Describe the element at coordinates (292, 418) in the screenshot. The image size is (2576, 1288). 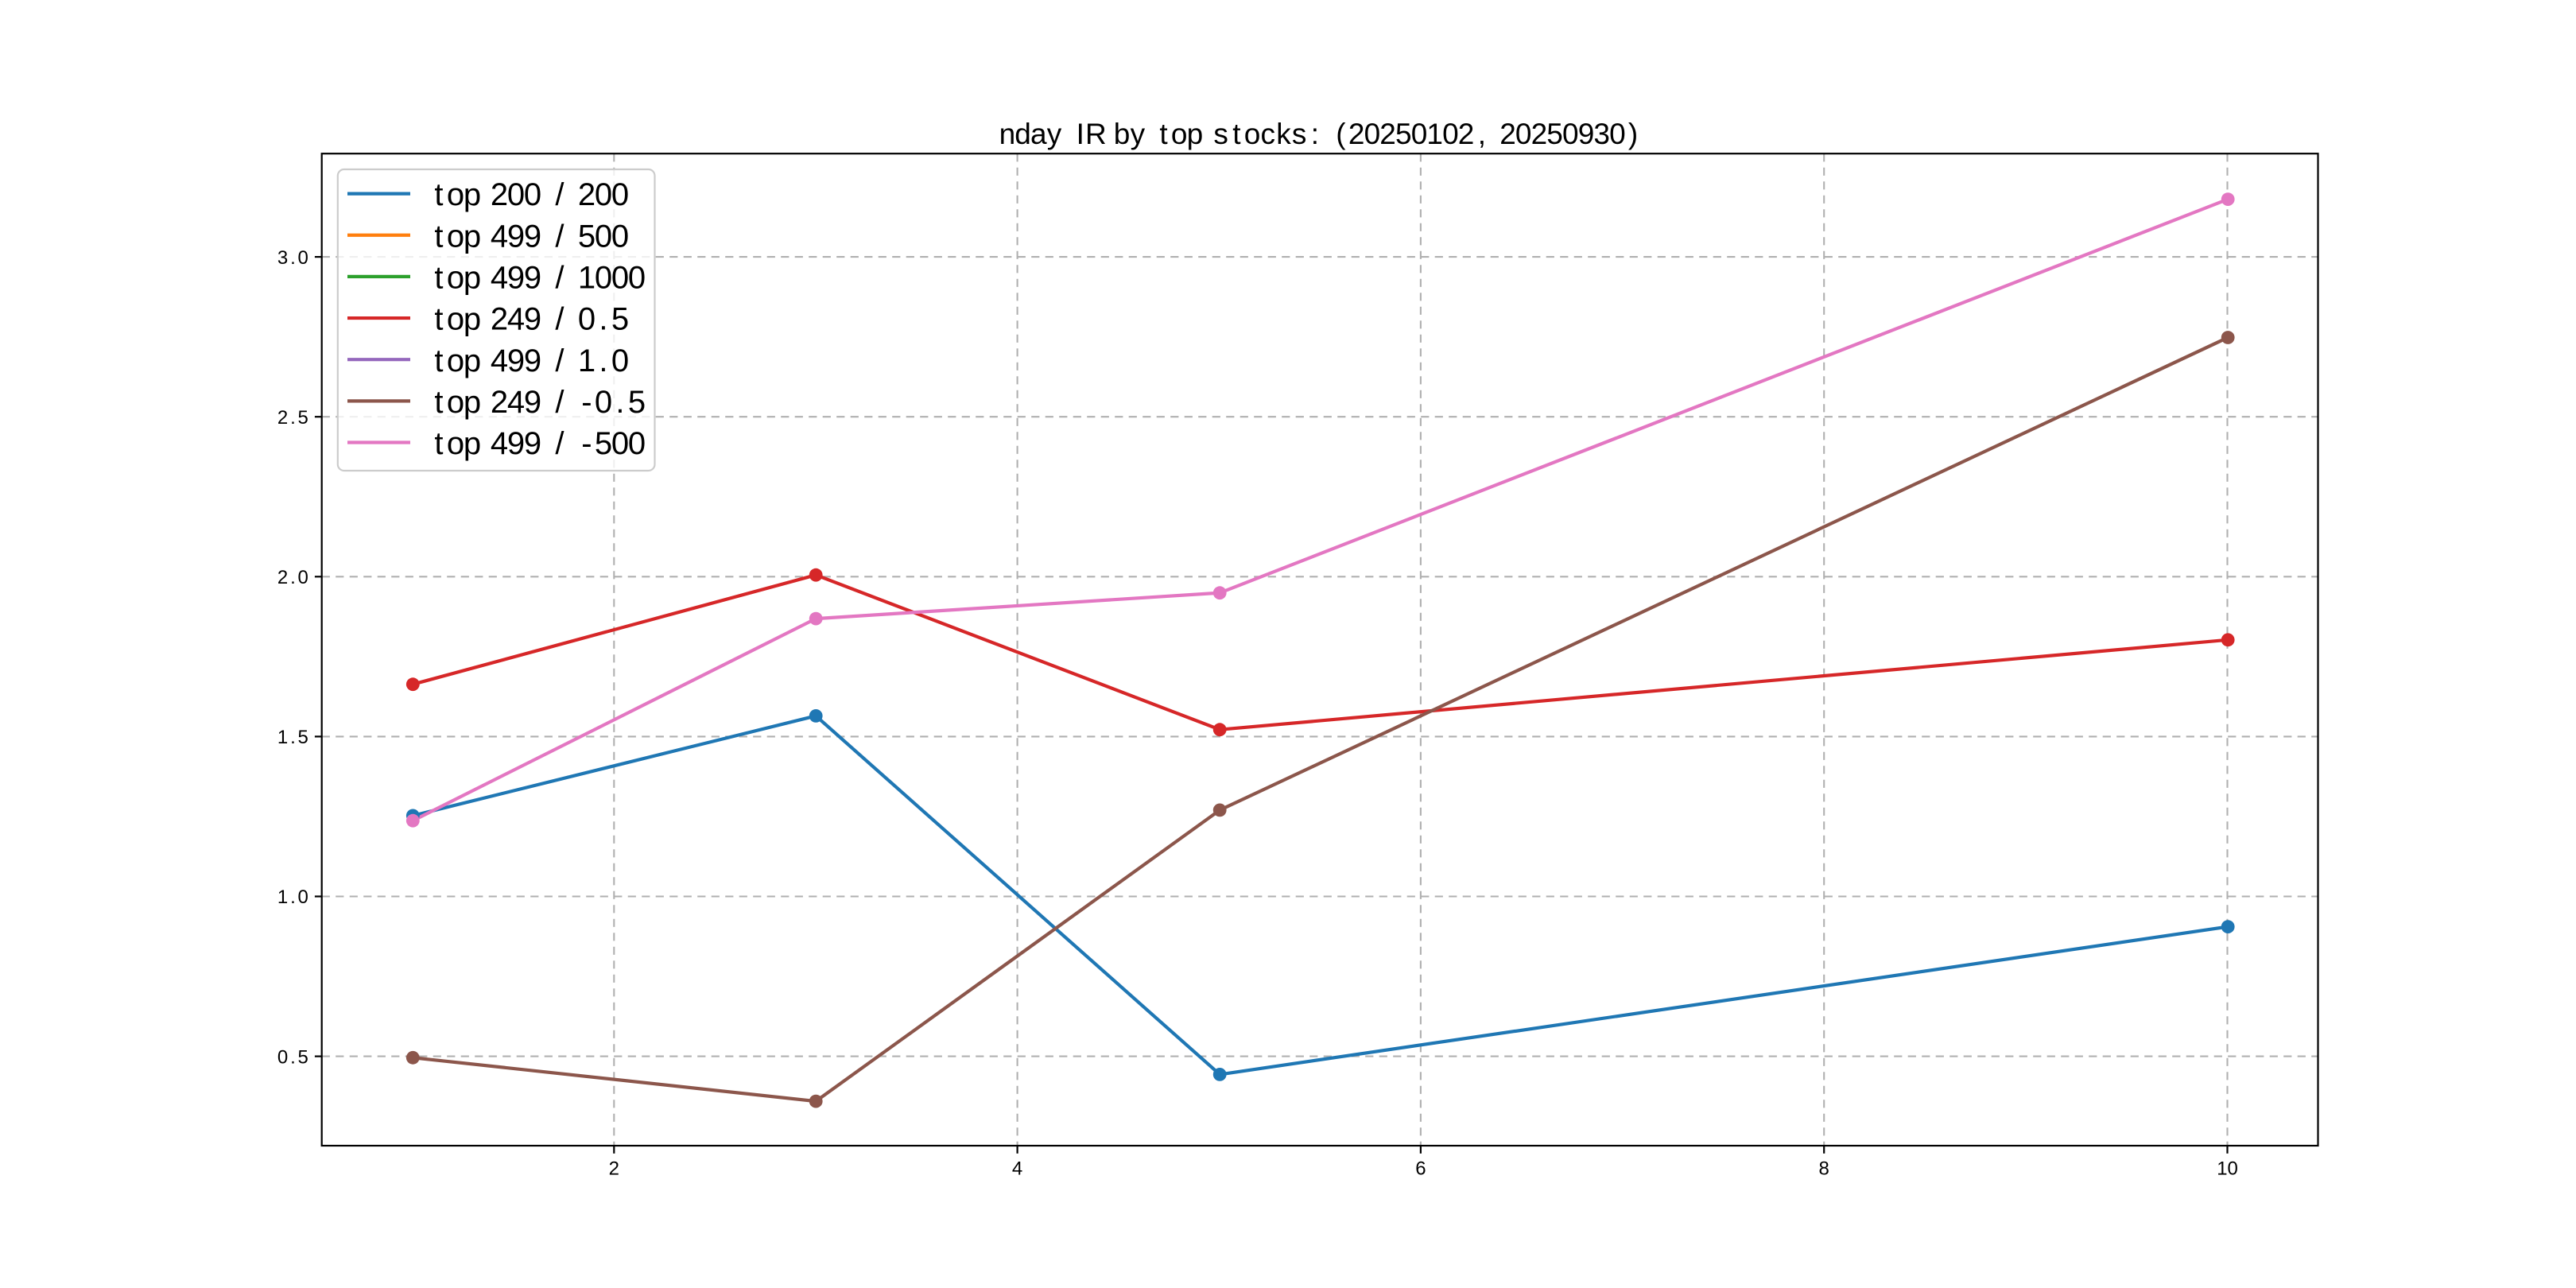
I see `svg-text: 2.5` at that location.